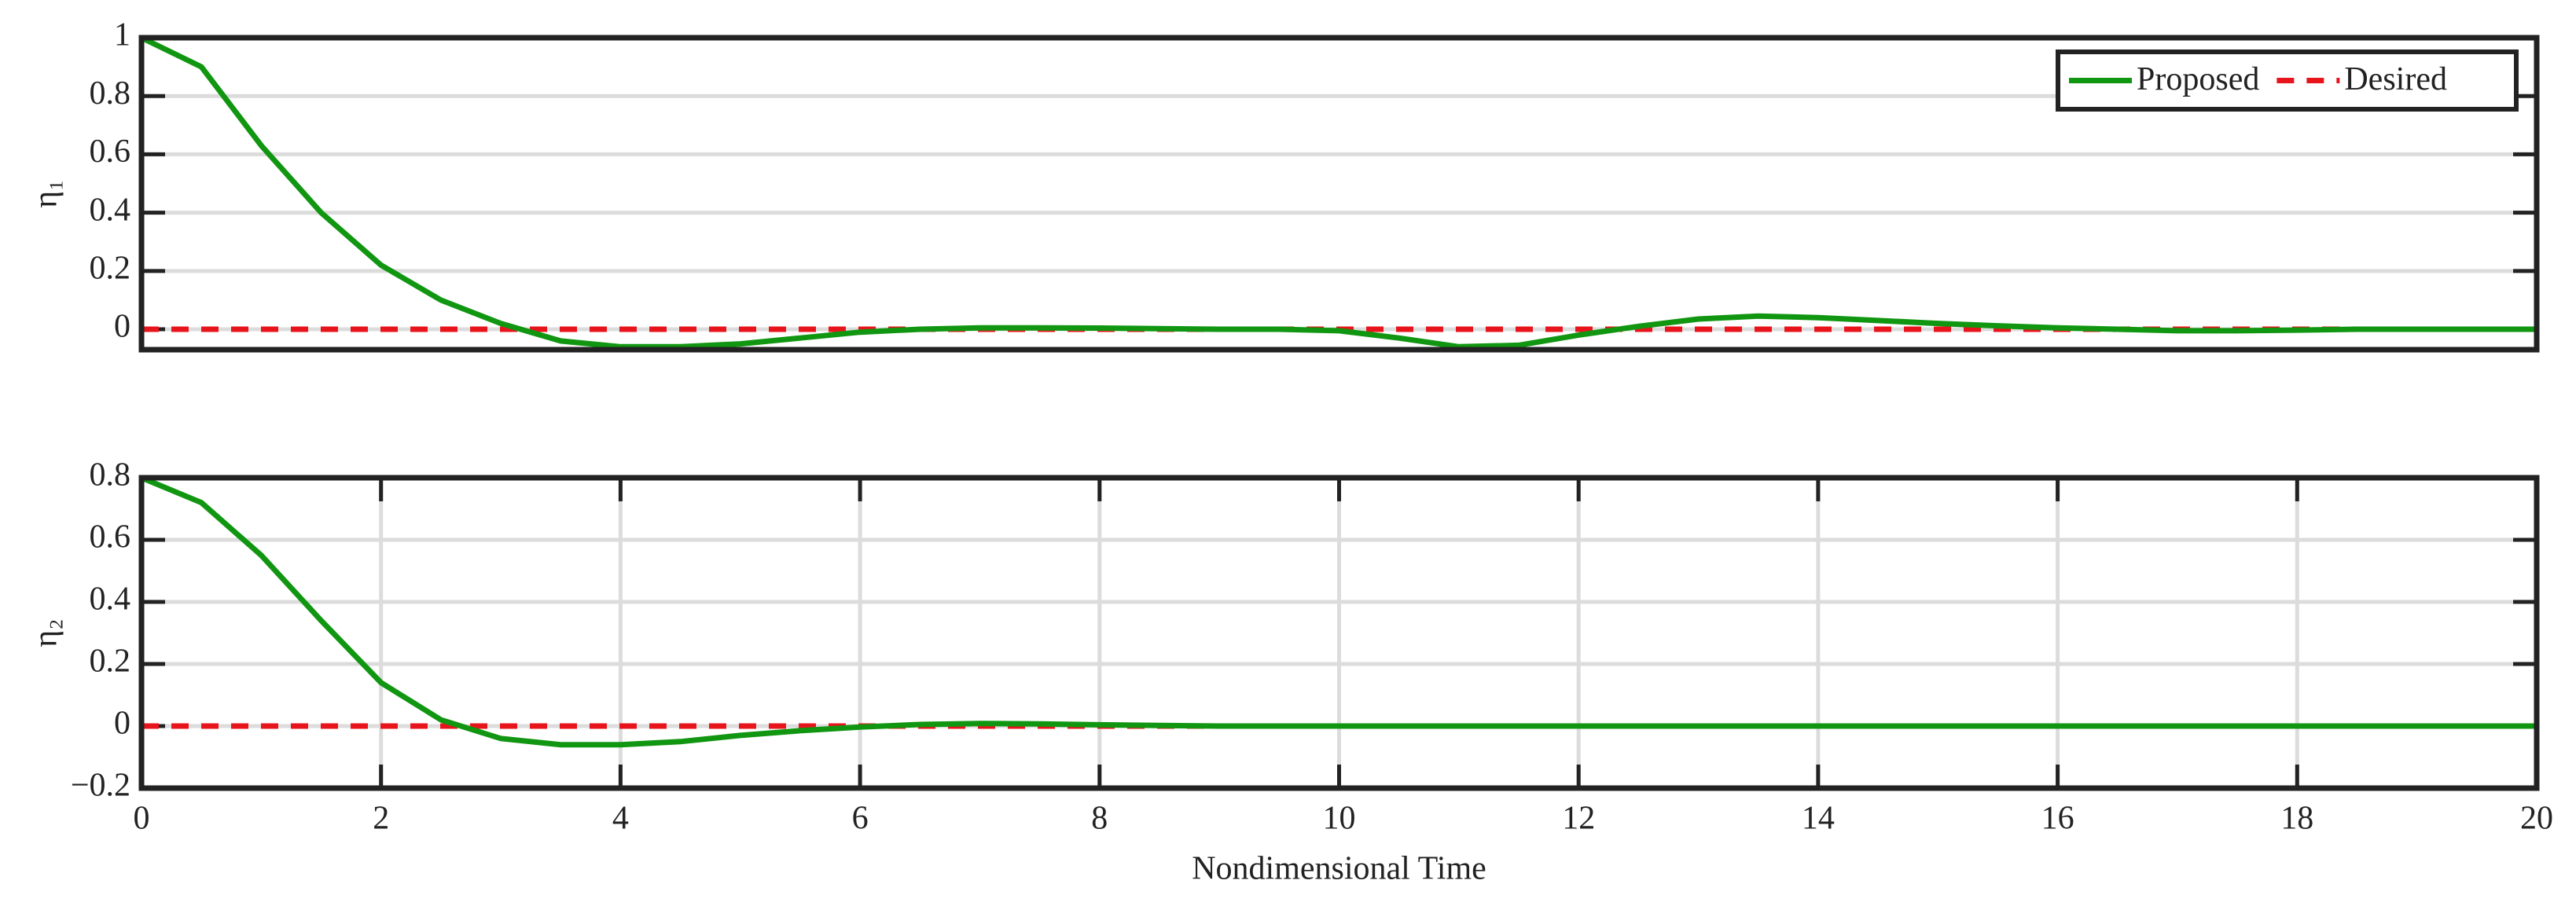  Describe the element at coordinates (860, 819) in the screenshot. I see `x-tick-label: 6` at that location.